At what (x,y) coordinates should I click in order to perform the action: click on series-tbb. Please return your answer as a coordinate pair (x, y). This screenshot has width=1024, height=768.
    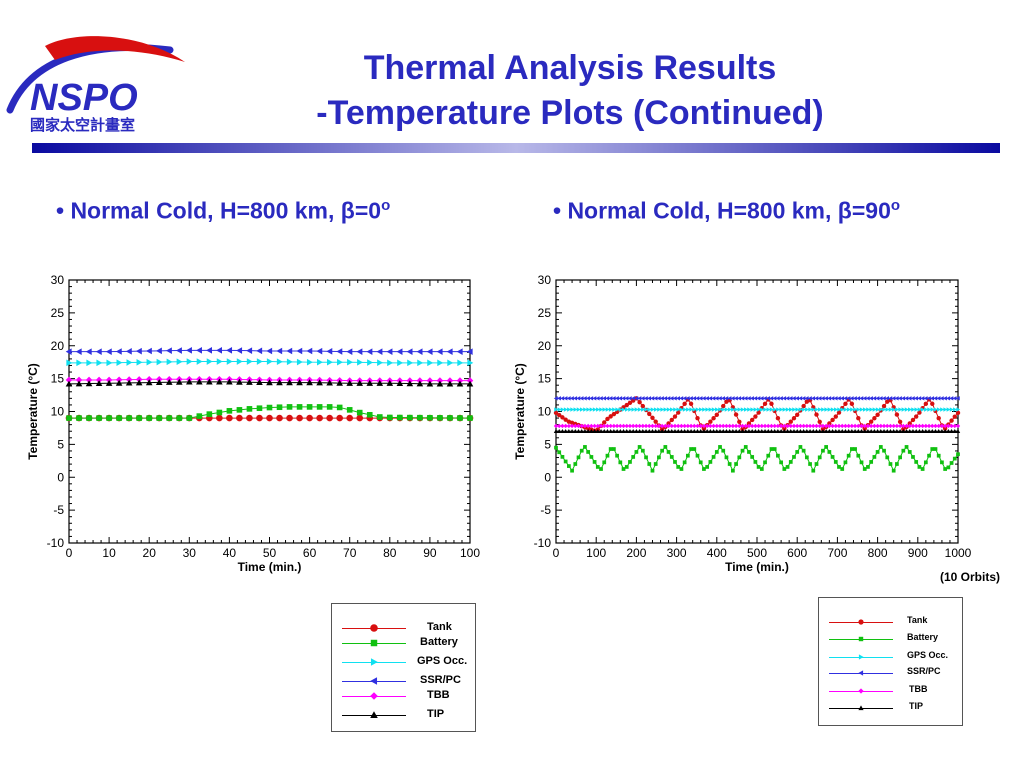
    Looking at the image, I should click on (757, 426).